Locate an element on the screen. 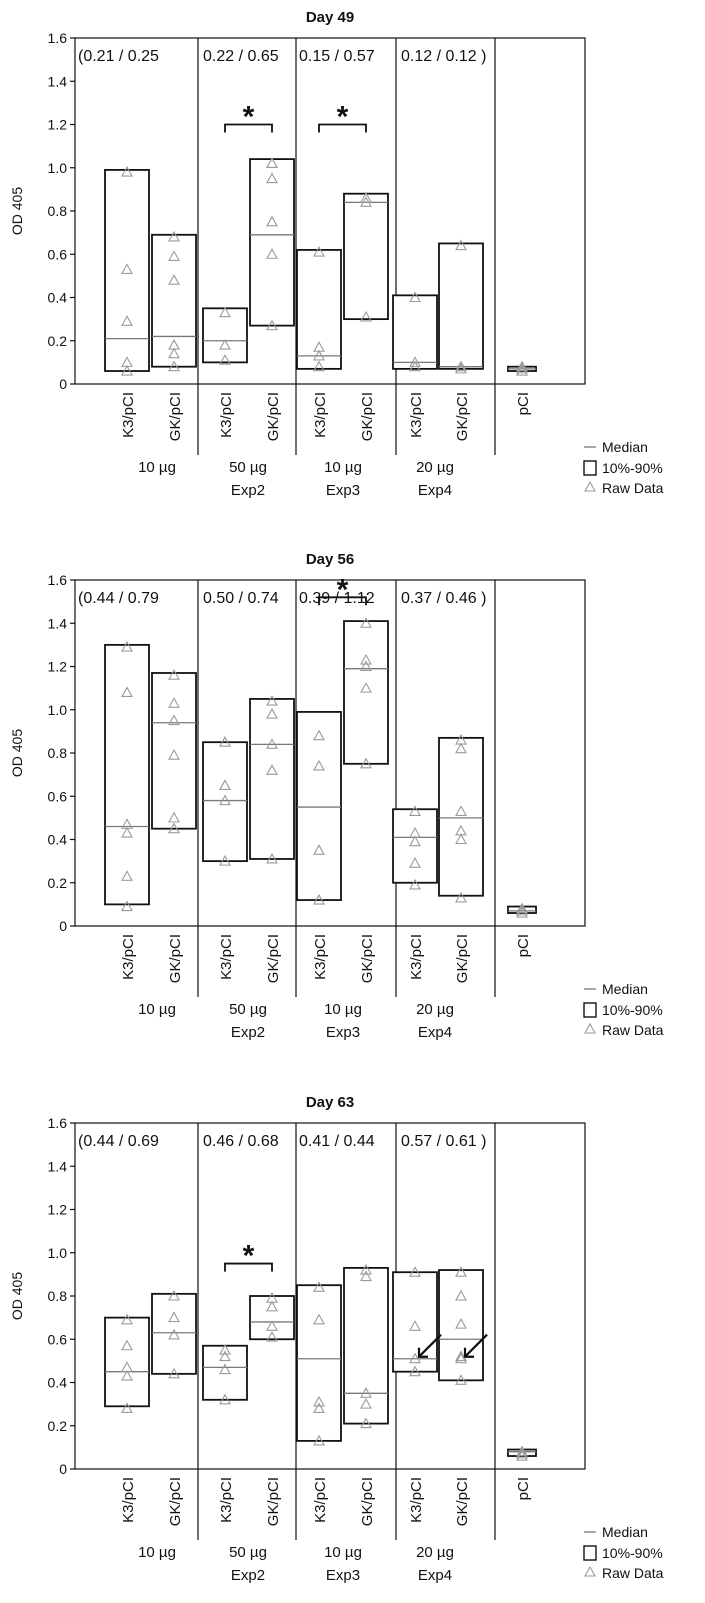  arrow-head is located at coordinates (468, 1352).